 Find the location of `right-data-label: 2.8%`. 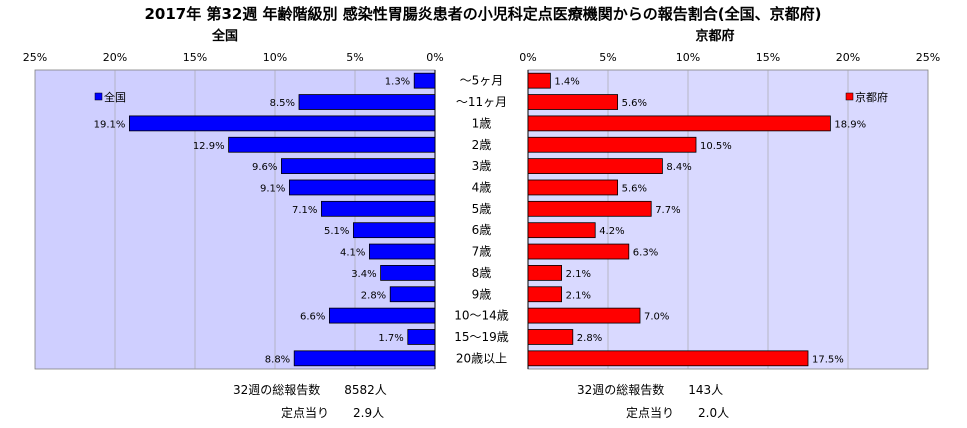

right-data-label: 2.8% is located at coordinates (589, 338).